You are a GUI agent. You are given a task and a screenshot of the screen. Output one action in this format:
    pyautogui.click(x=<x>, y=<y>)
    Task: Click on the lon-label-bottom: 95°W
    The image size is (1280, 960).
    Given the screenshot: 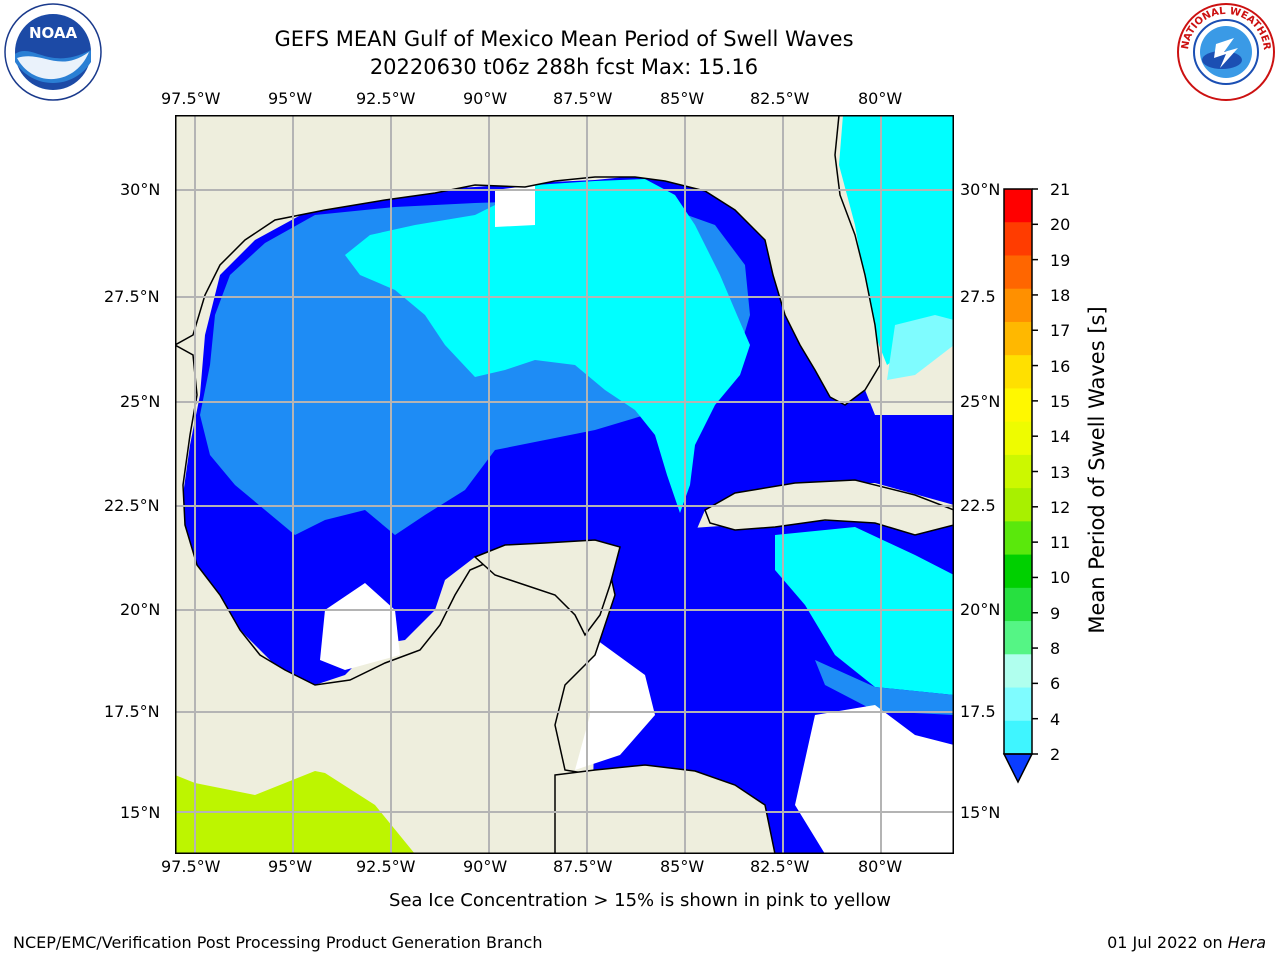 What is the action you would take?
    pyautogui.click(x=290, y=866)
    